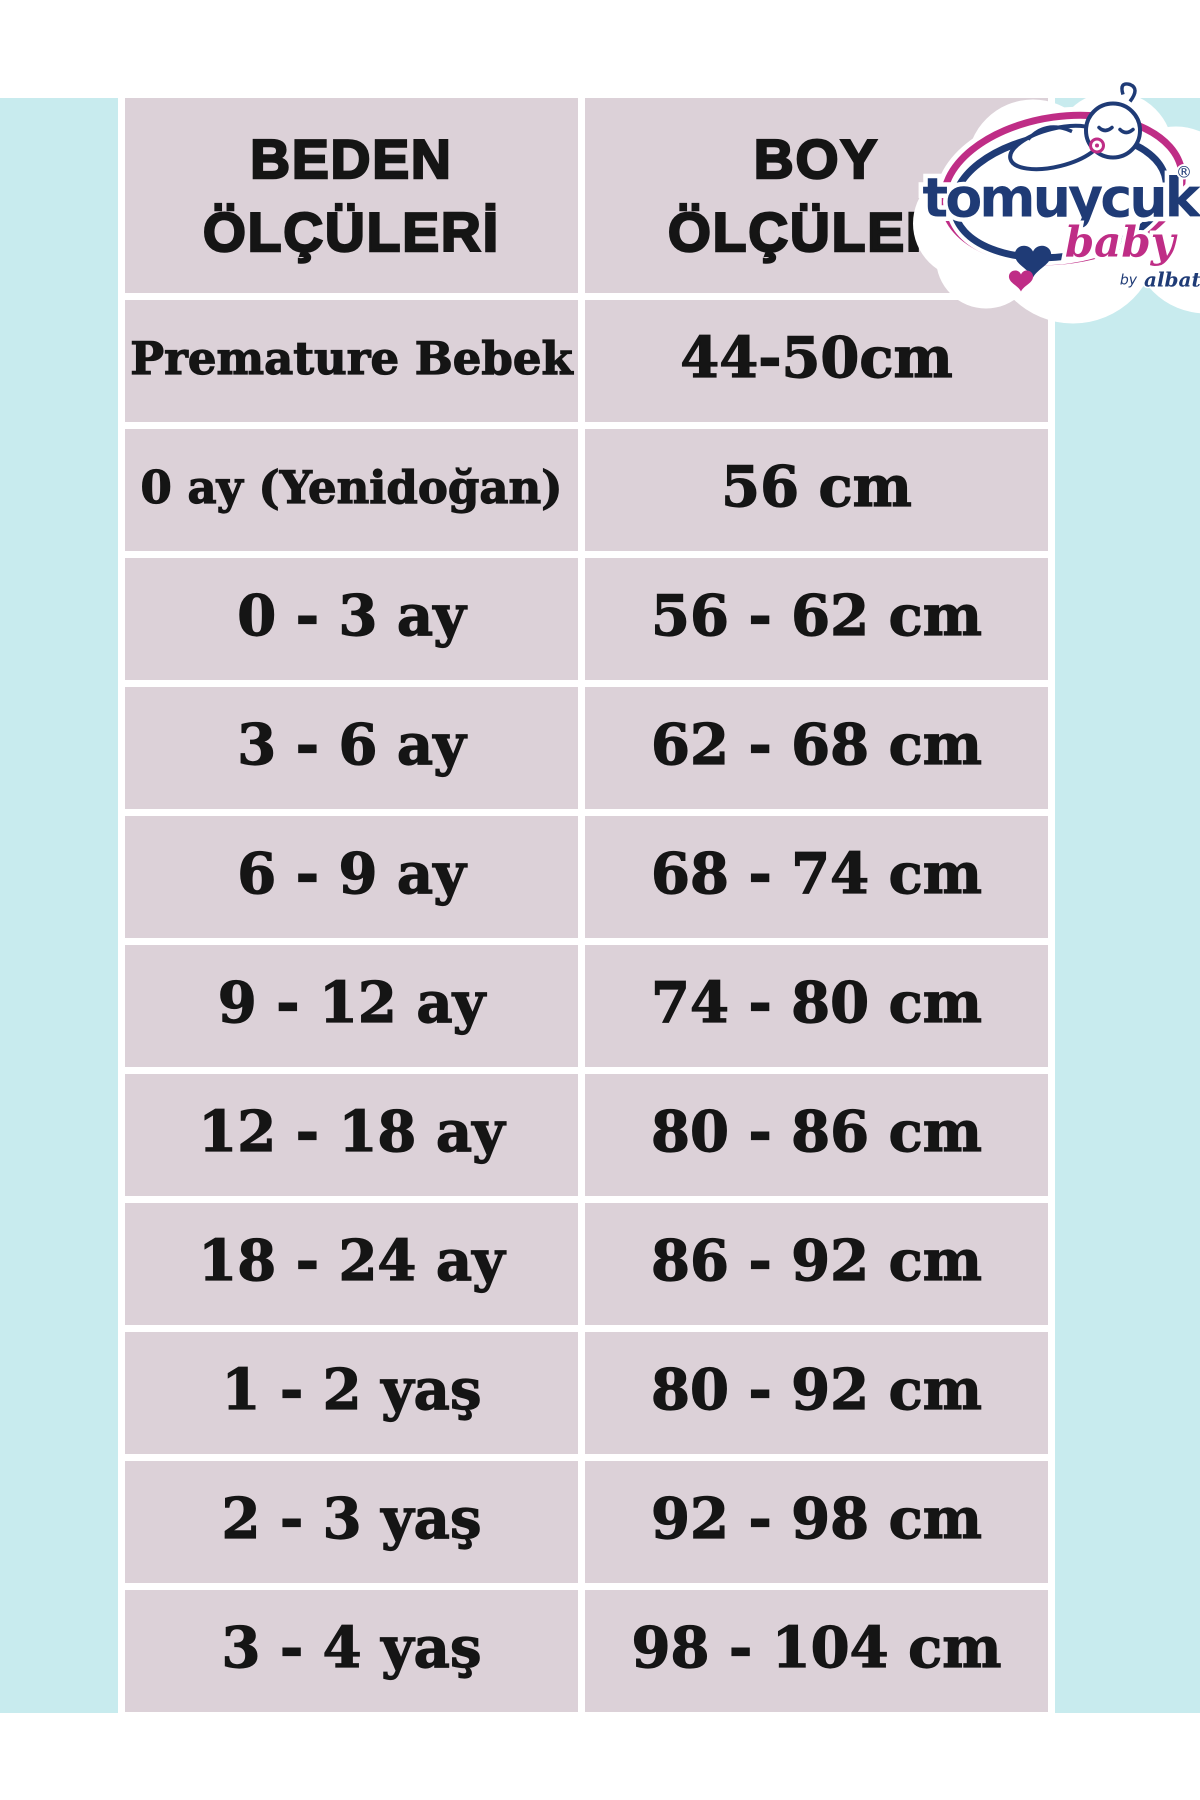 The width and height of the screenshot is (1200, 1800). I want to click on size-cell: 0 - 3 ay, so click(351, 619).